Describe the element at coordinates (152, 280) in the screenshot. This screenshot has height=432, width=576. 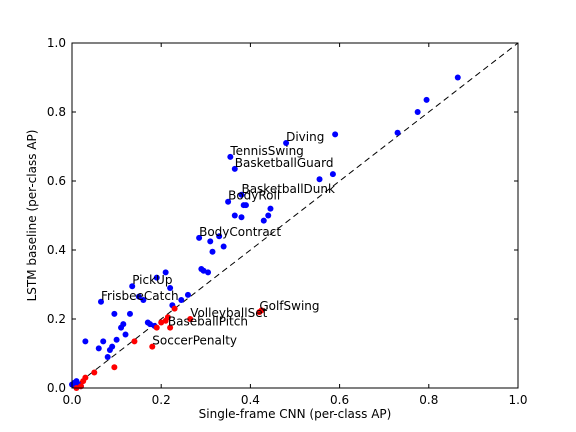
I see `point-annotation: PickUp` at that location.